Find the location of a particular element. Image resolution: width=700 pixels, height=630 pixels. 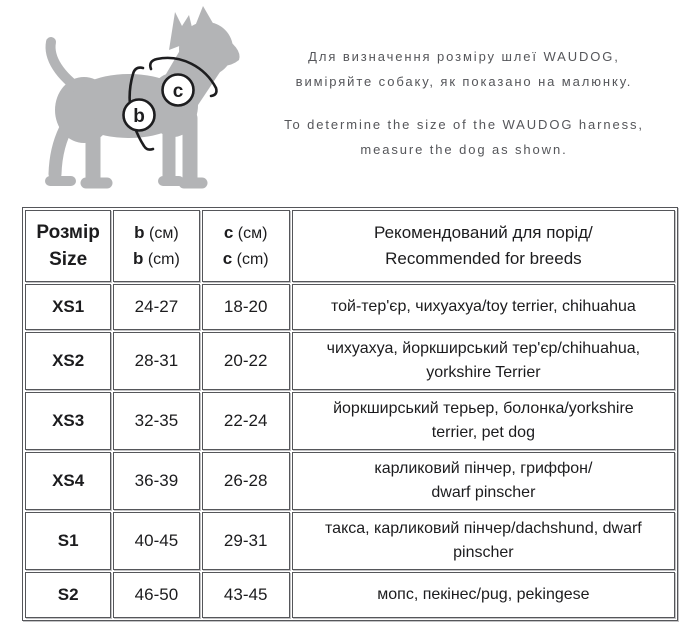

header-c-letter-2: c is located at coordinates (227, 258).